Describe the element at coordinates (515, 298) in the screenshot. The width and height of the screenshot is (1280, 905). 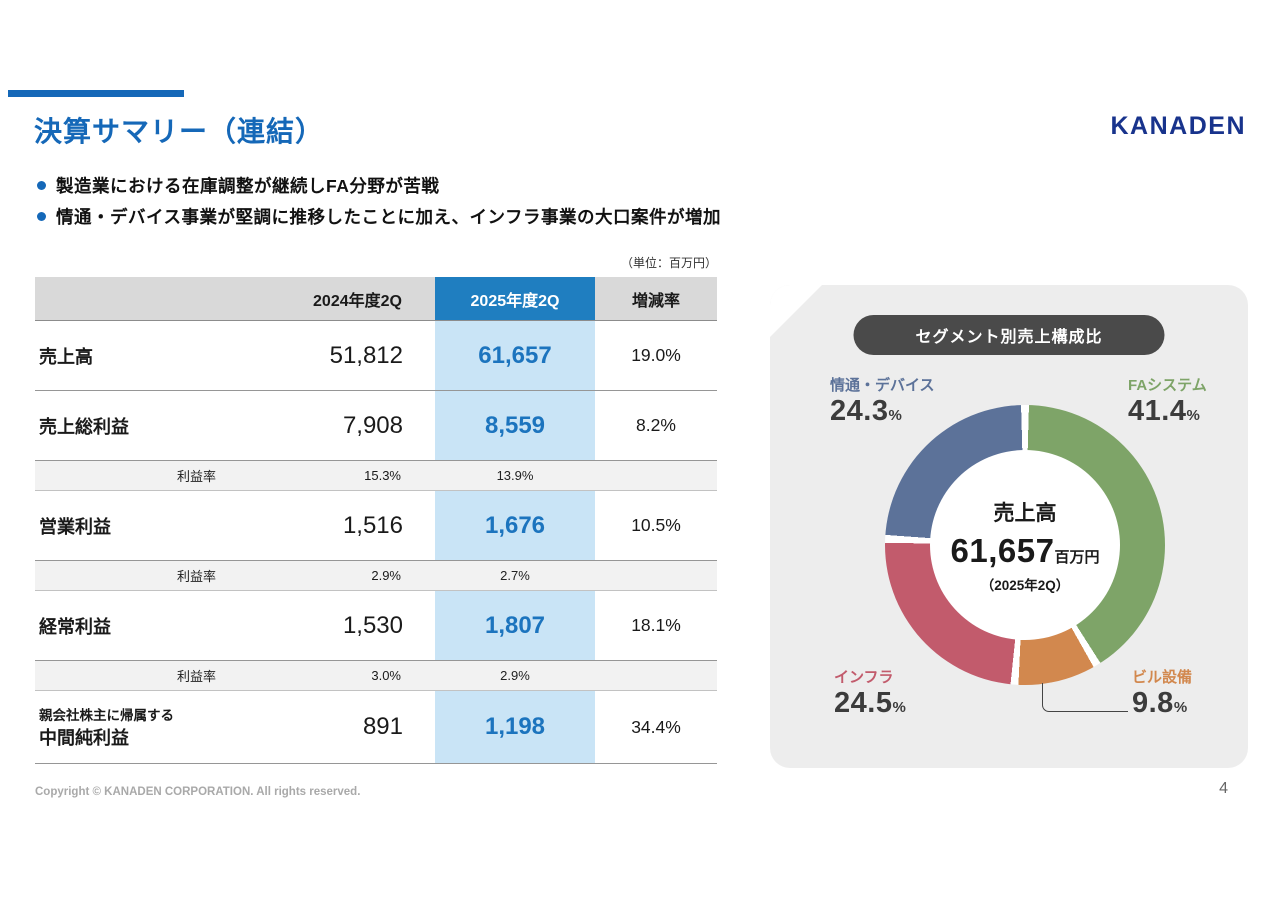
I see `header-fy2025: 2025年度2Q` at that location.